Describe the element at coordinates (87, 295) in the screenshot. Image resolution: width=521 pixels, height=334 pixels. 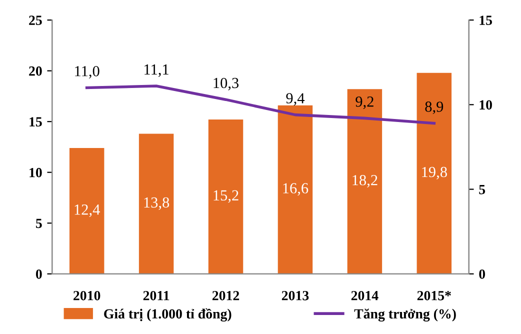
I see `x-tick-label: 2010` at that location.